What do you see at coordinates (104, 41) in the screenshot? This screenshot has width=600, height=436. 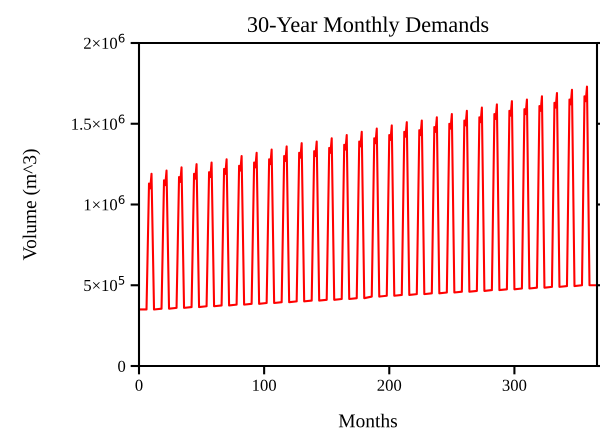 I see `y-tick-label: 2×10$^{6}$` at bounding box center [104, 41].